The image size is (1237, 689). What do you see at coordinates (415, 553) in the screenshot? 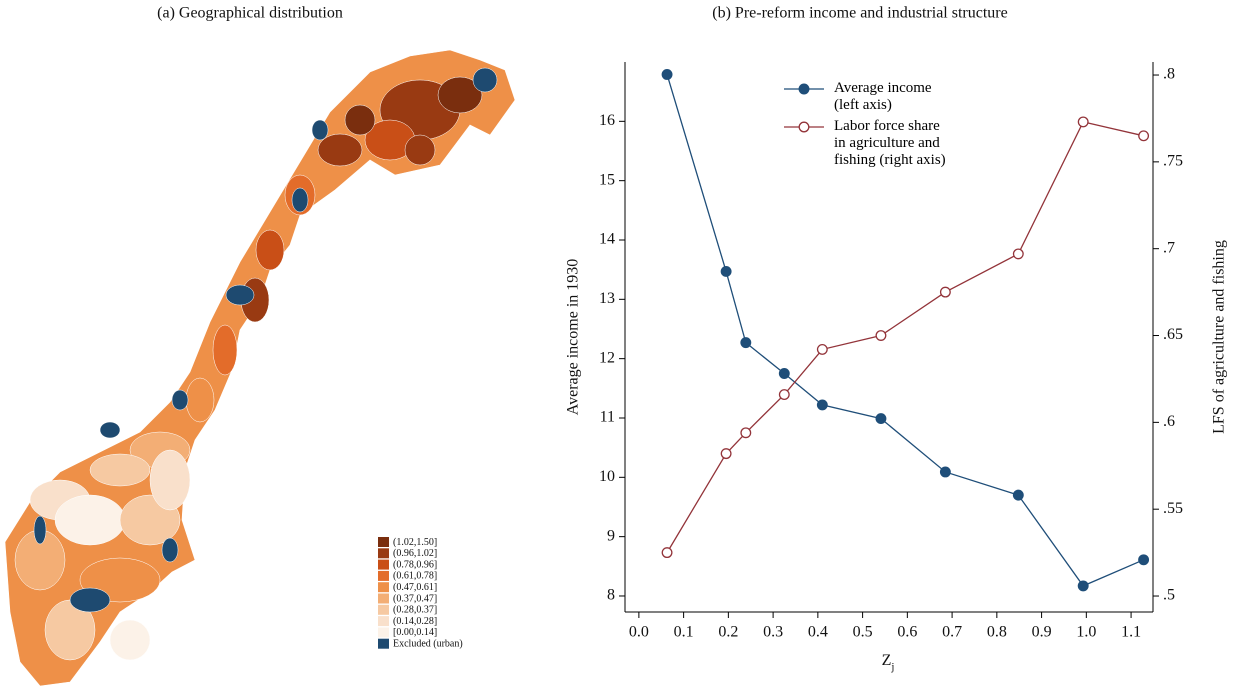
I see `legend-label: (0.96,1.02]` at bounding box center [415, 553].